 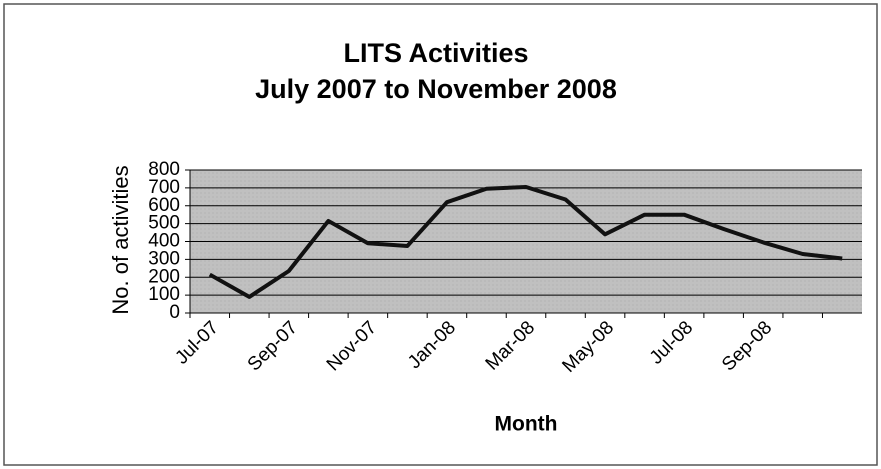 I want to click on y-tick-label: 100, so click(x=164, y=294).